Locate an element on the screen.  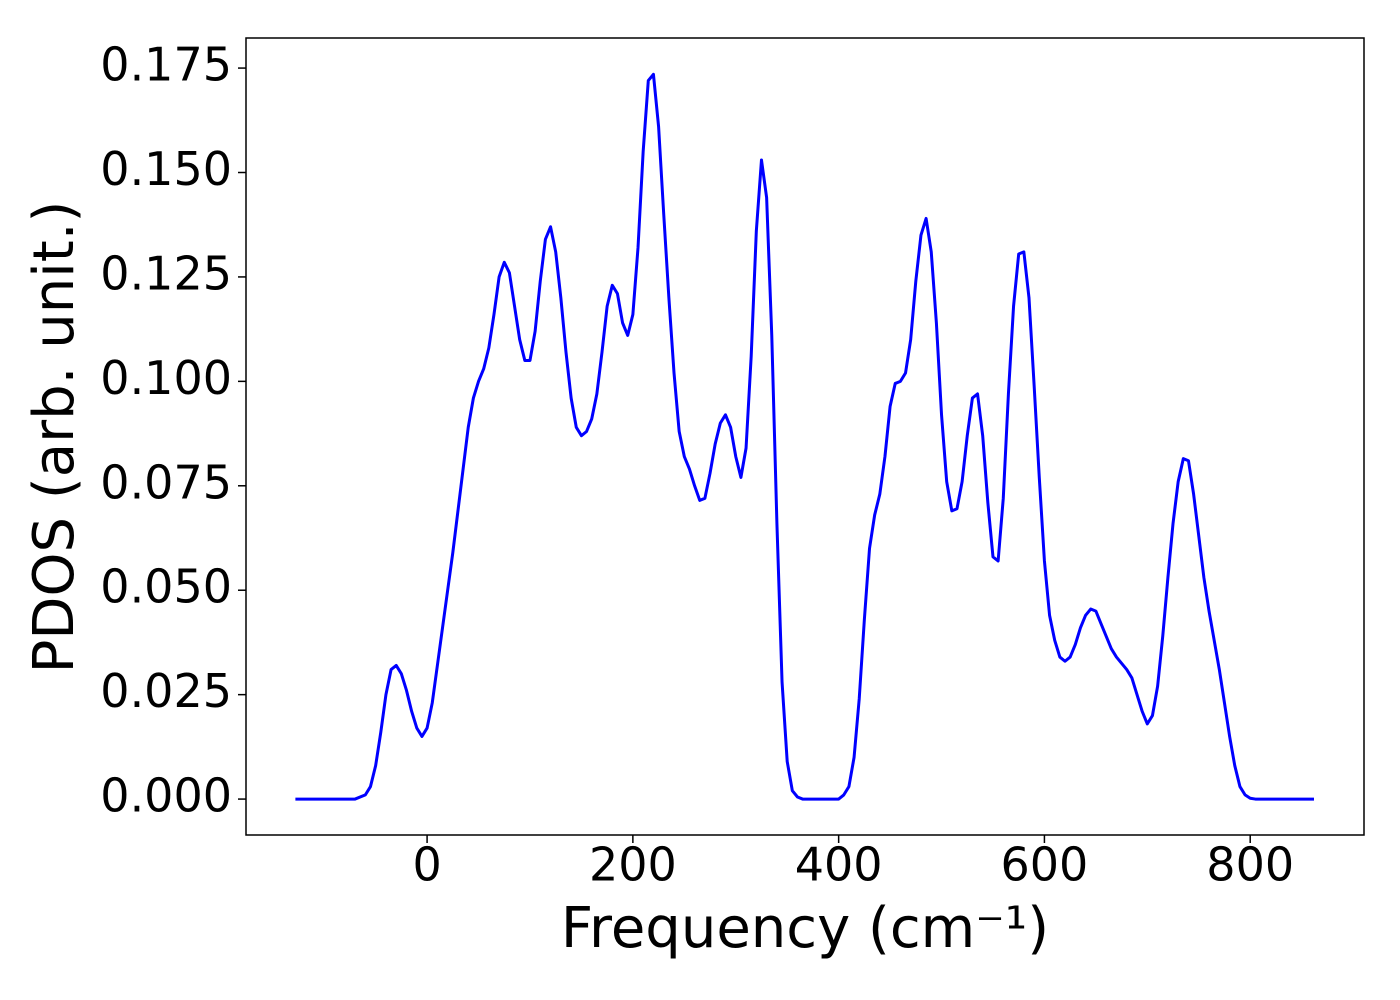
y-tick-label: 0.025 is located at coordinates (166, 691).